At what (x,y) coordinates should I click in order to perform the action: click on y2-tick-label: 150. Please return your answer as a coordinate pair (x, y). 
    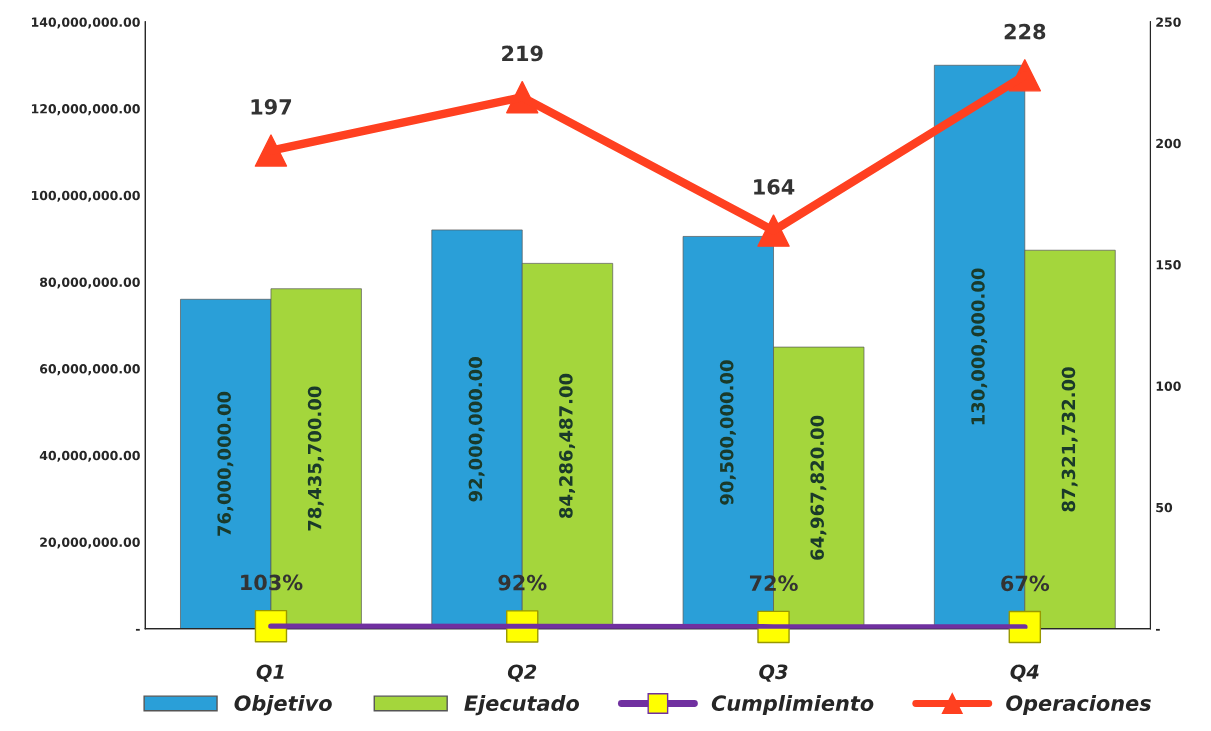
    Looking at the image, I should click on (1168, 265).